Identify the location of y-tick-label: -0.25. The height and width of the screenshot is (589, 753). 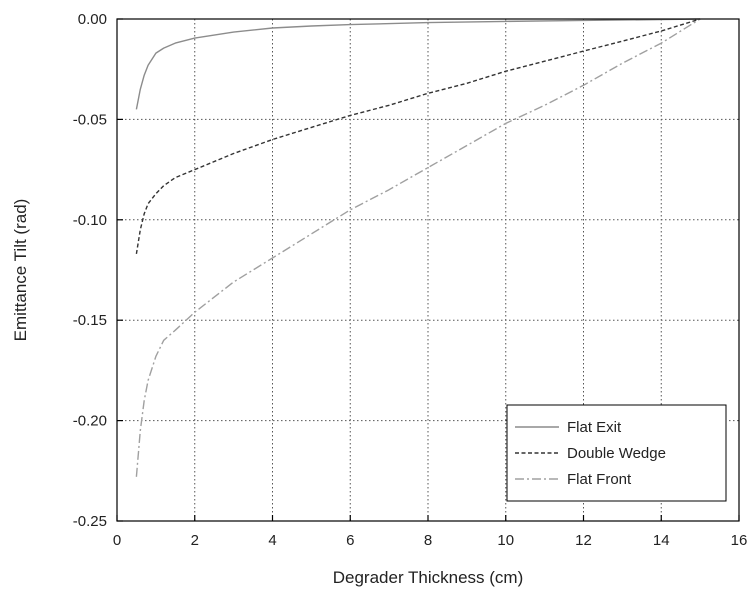
(90, 521).